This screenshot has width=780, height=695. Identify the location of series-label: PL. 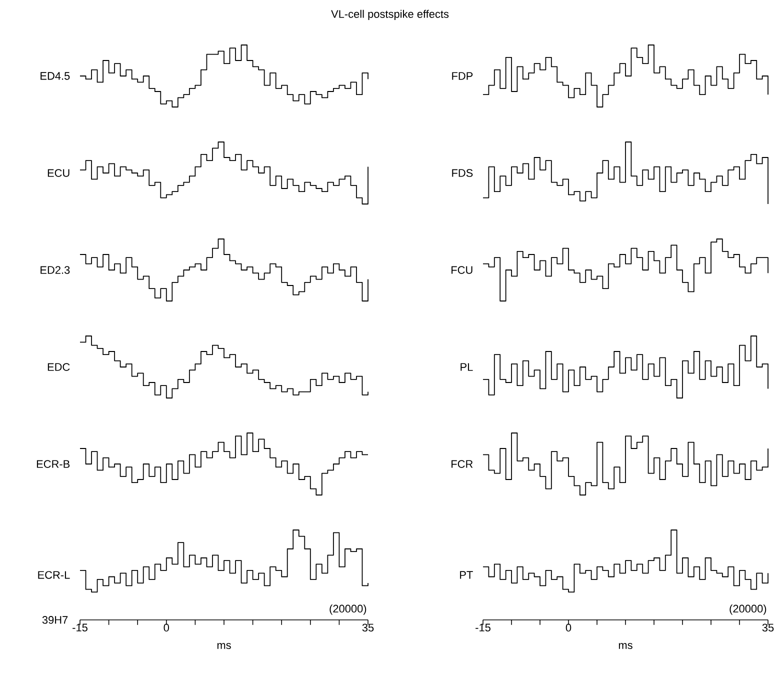
(466, 367).